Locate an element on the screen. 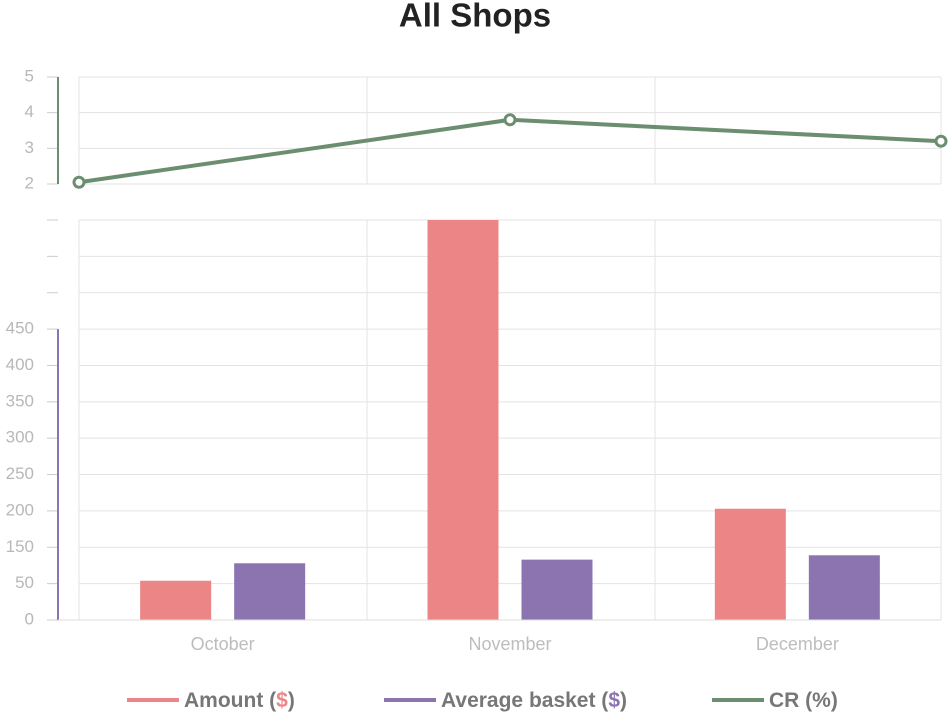  y-tick-label: 200 is located at coordinates (20, 509).